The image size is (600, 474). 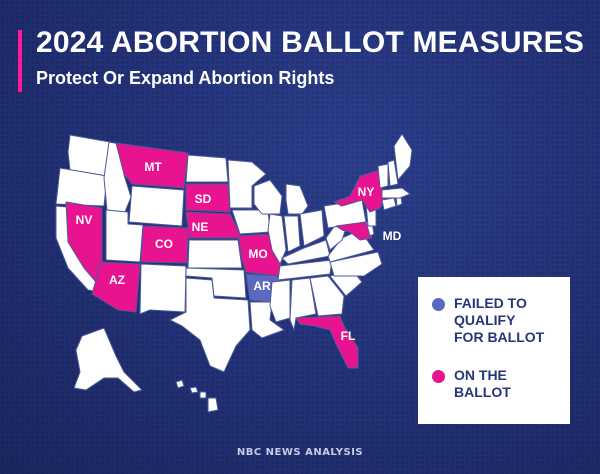 I want to click on state-label-mt: MT, so click(x=153, y=167).